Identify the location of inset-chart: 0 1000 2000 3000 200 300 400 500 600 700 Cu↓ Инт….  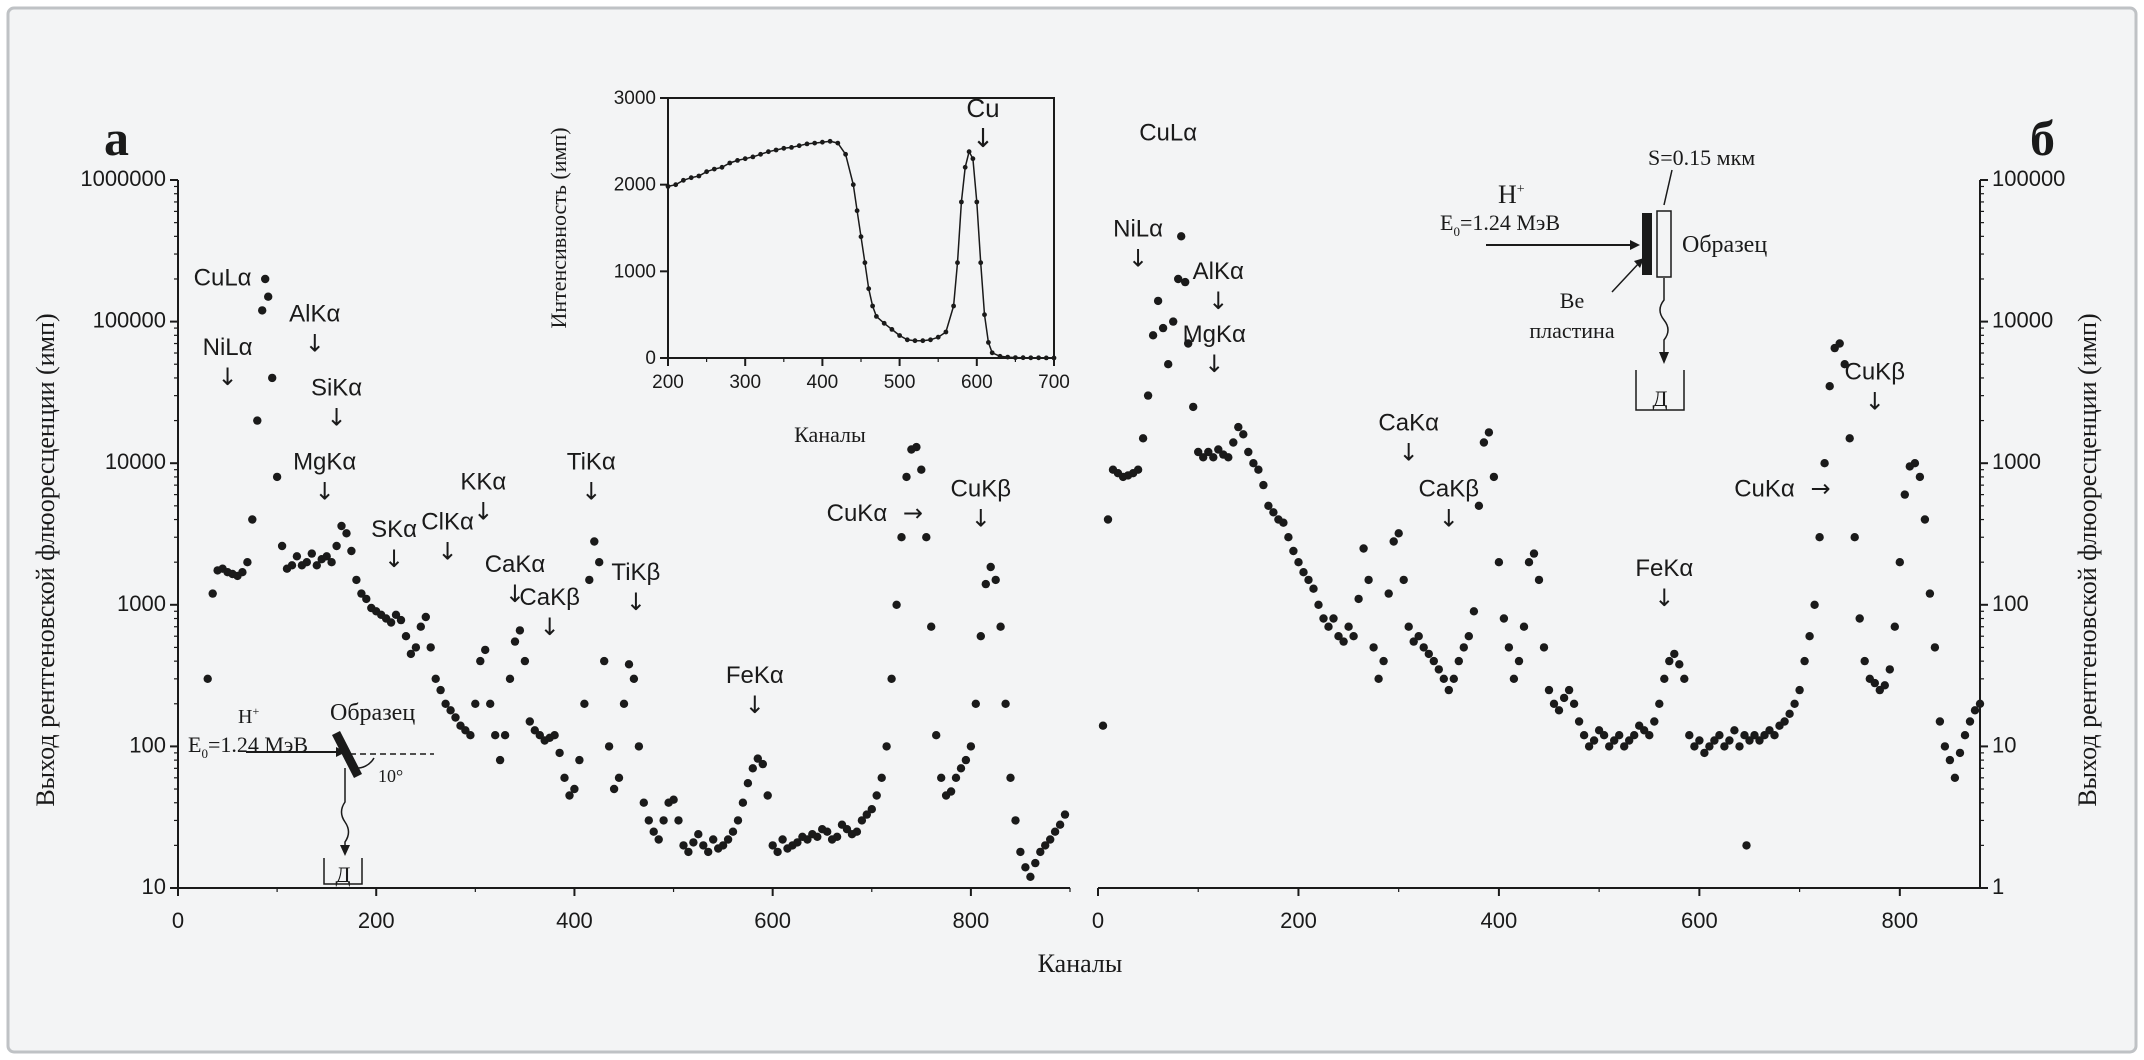
(808, 267).